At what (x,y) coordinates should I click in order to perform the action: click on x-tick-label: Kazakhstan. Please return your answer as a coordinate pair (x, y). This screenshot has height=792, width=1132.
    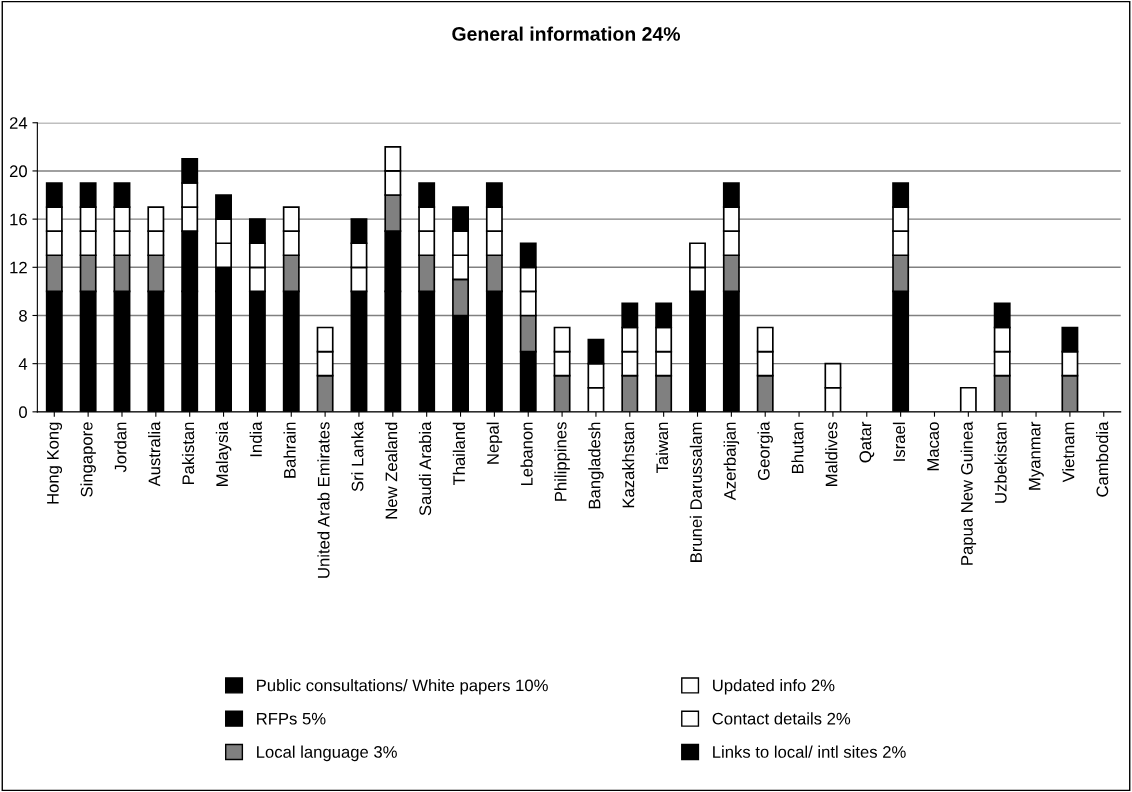
    Looking at the image, I should click on (628, 465).